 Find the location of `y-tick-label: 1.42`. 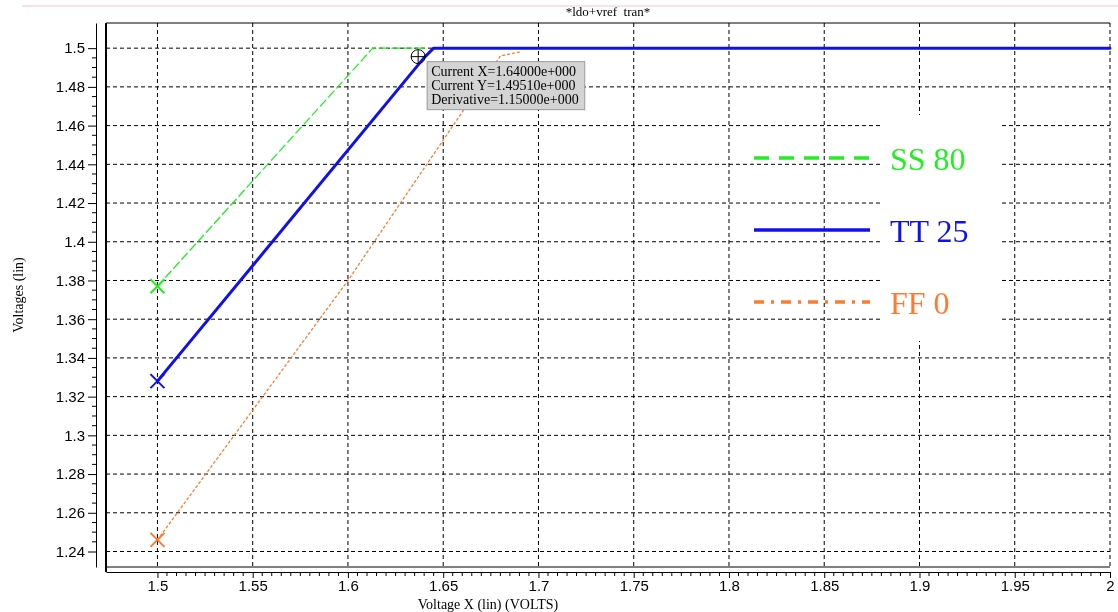

y-tick-label: 1.42 is located at coordinates (70, 203).